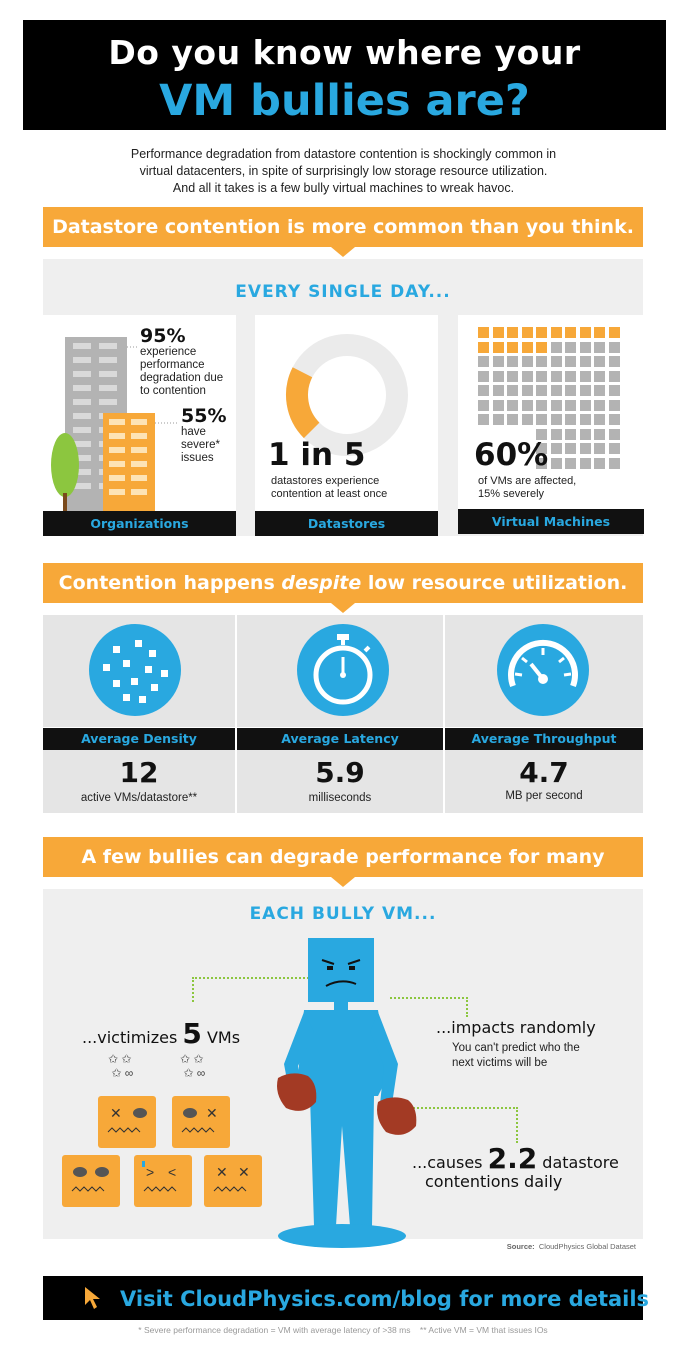 This screenshot has width=687, height=1360. Describe the element at coordinates (343, 670) in the screenshot. I see `stopwatch-icon` at that location.